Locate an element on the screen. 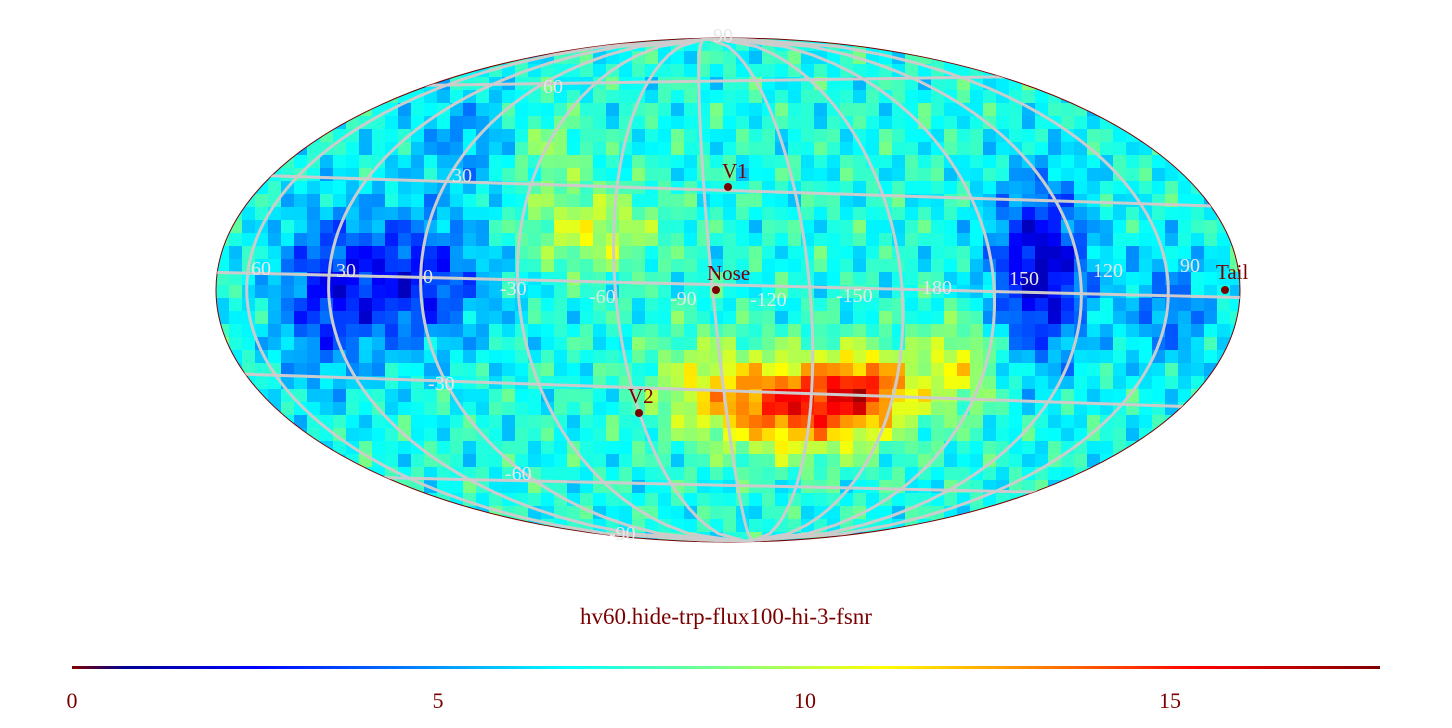  marker-tail-dot is located at coordinates (1225, 290).